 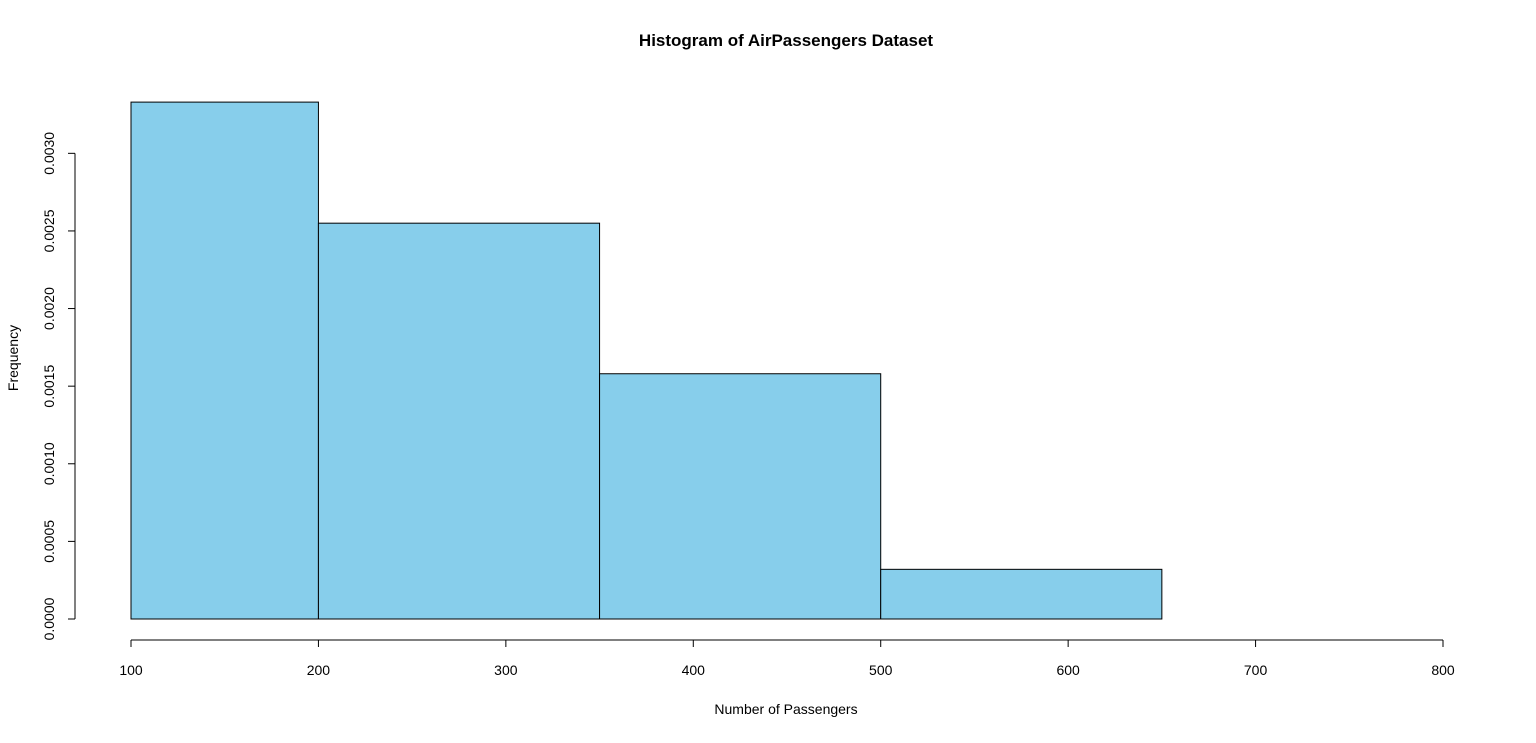 I want to click on y-tick-label: 0.0030, so click(x=49, y=153).